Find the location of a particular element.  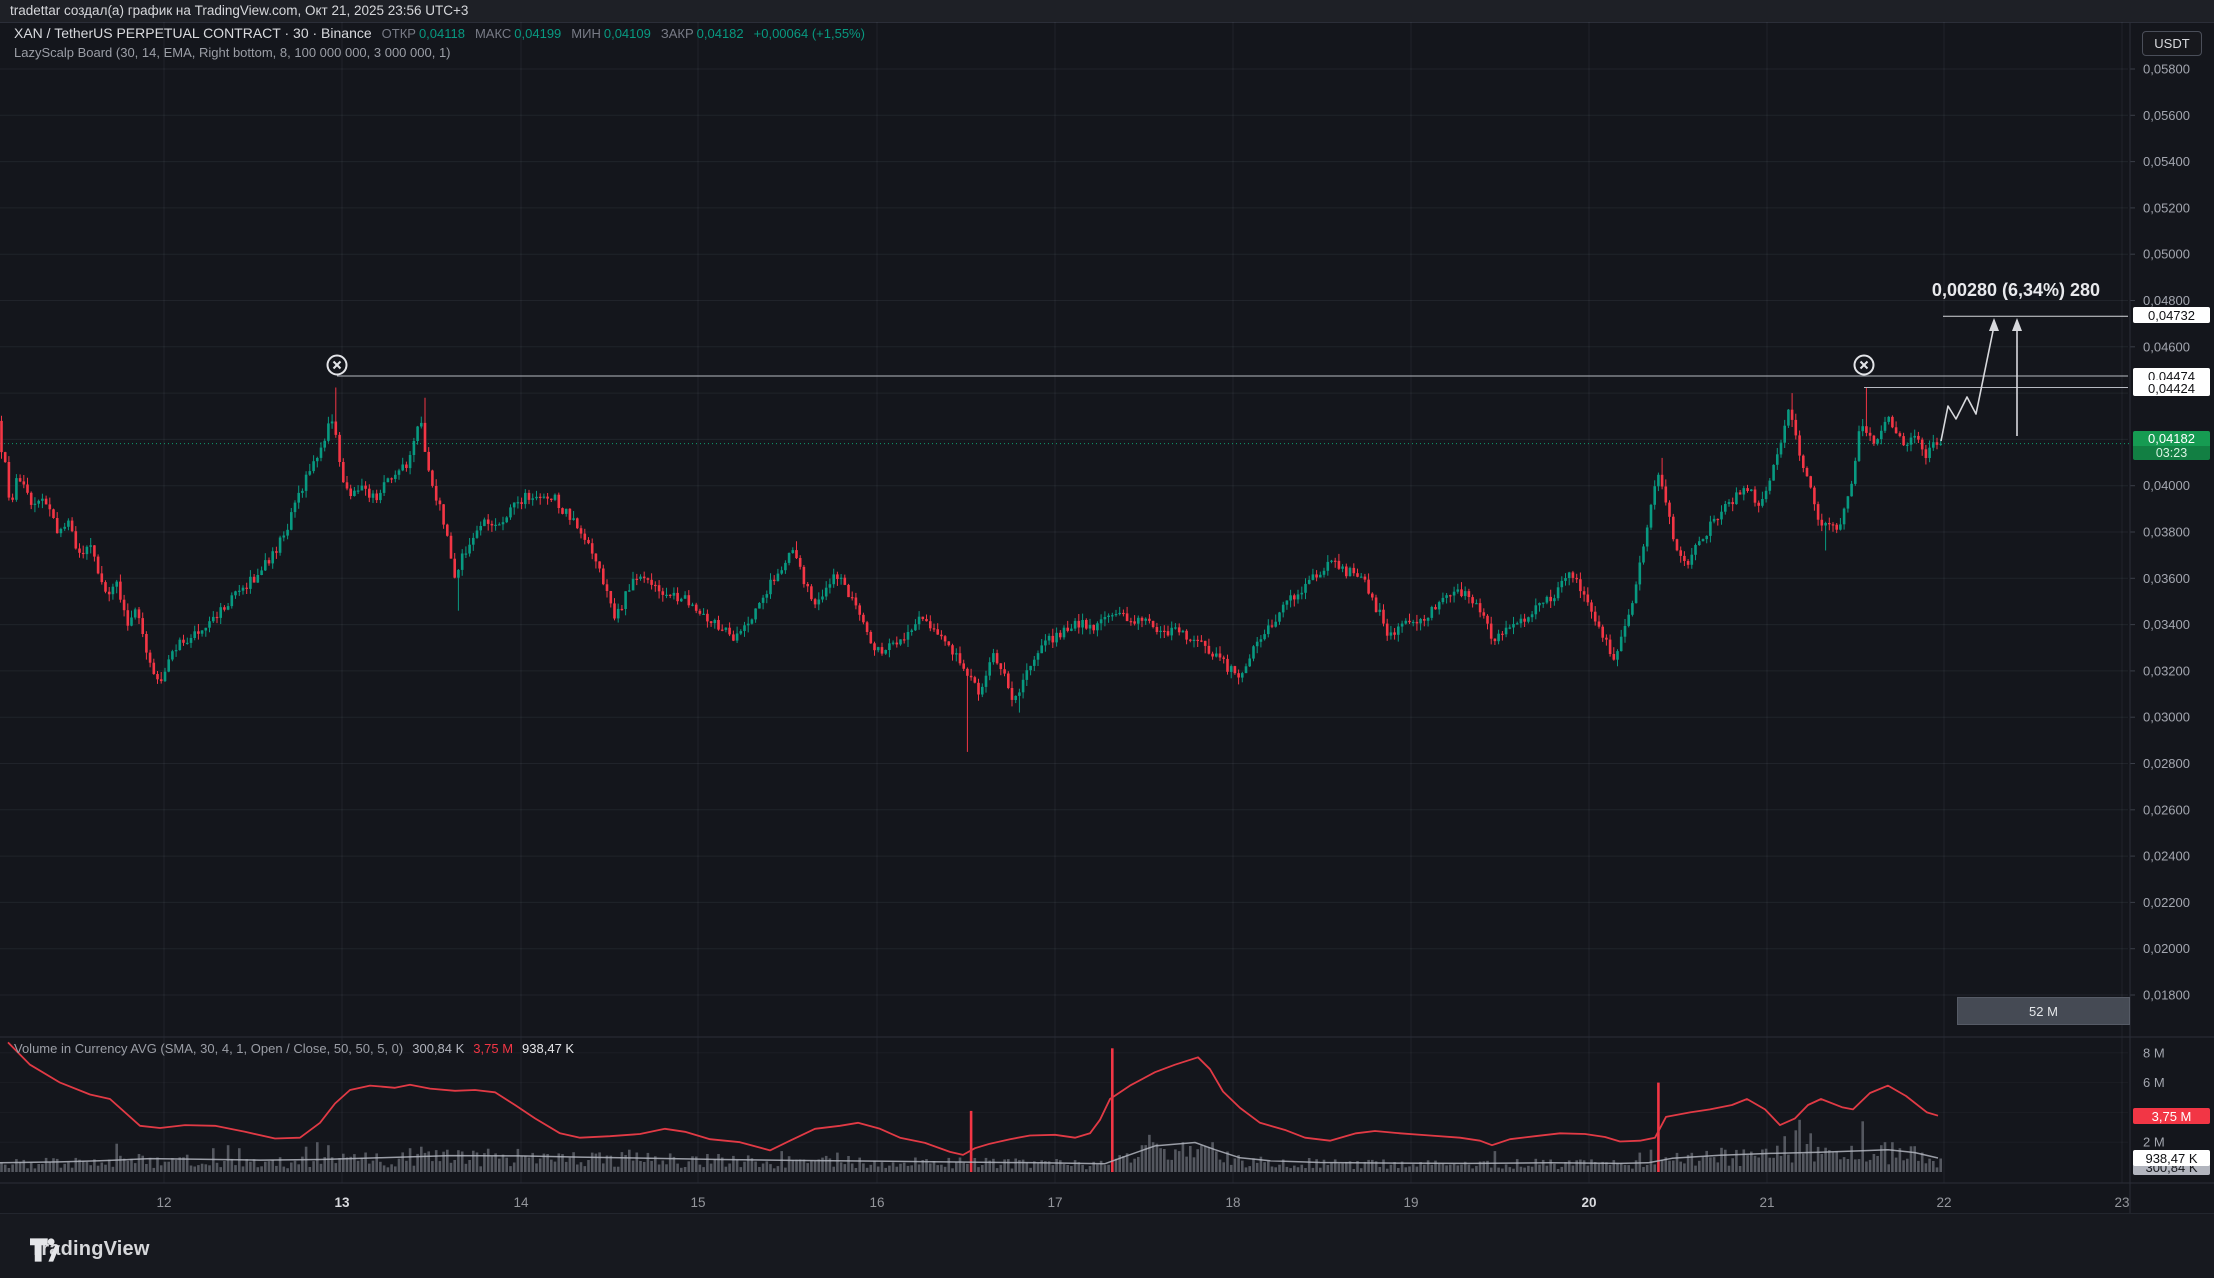

svg-text: 0,05600 is located at coordinates (2166, 115).